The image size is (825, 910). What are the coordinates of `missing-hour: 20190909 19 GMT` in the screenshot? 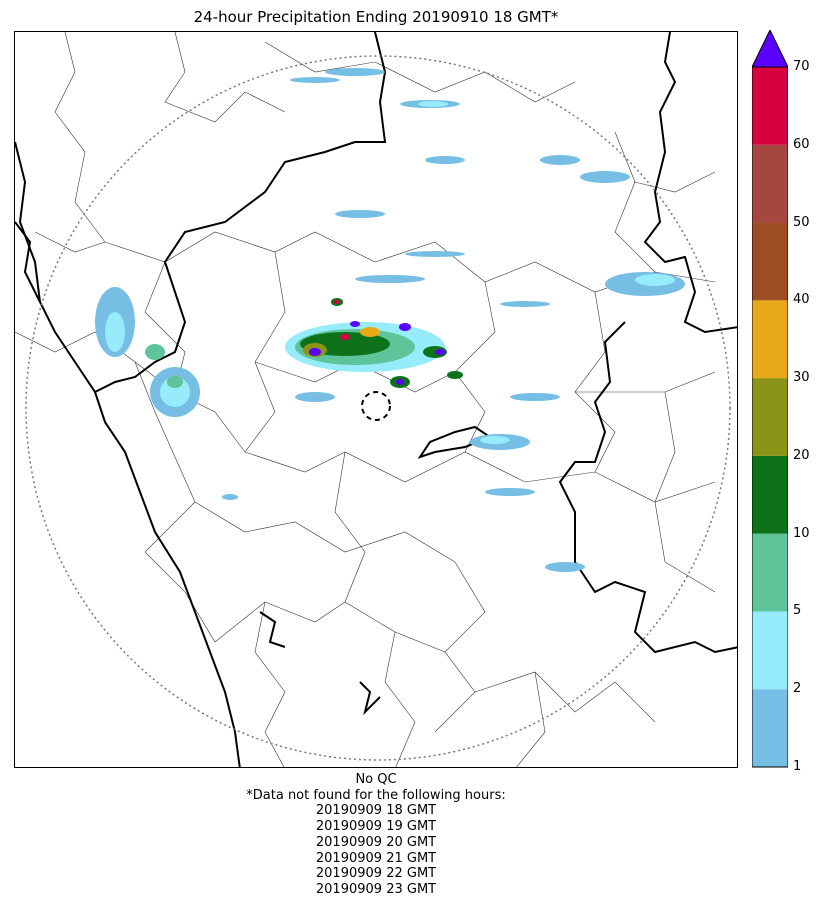 It's located at (376, 827).